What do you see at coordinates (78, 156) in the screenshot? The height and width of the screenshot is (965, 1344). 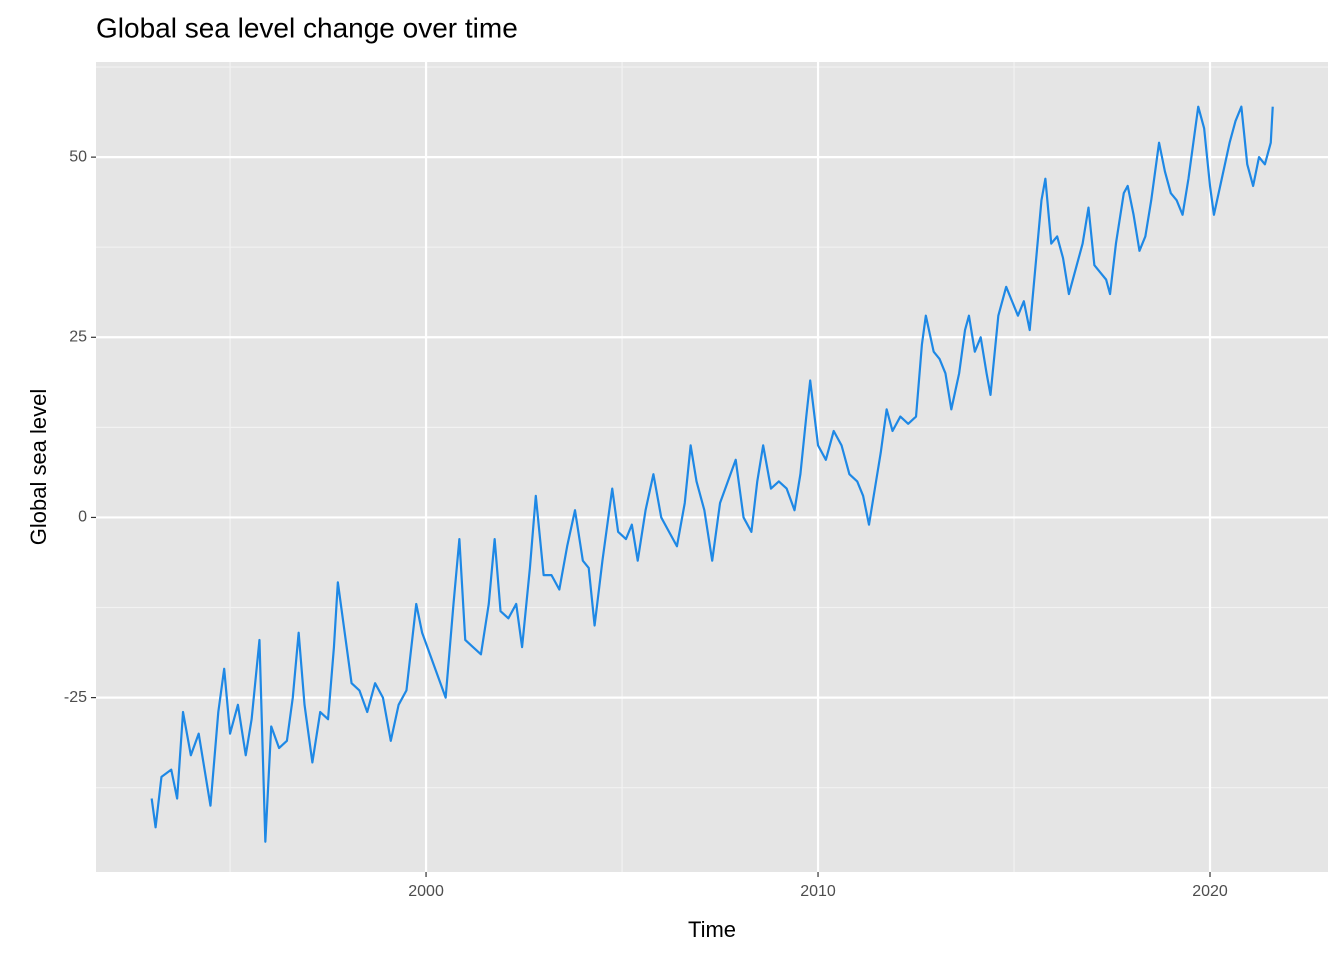 I see `y-tick-label: 50` at bounding box center [78, 156].